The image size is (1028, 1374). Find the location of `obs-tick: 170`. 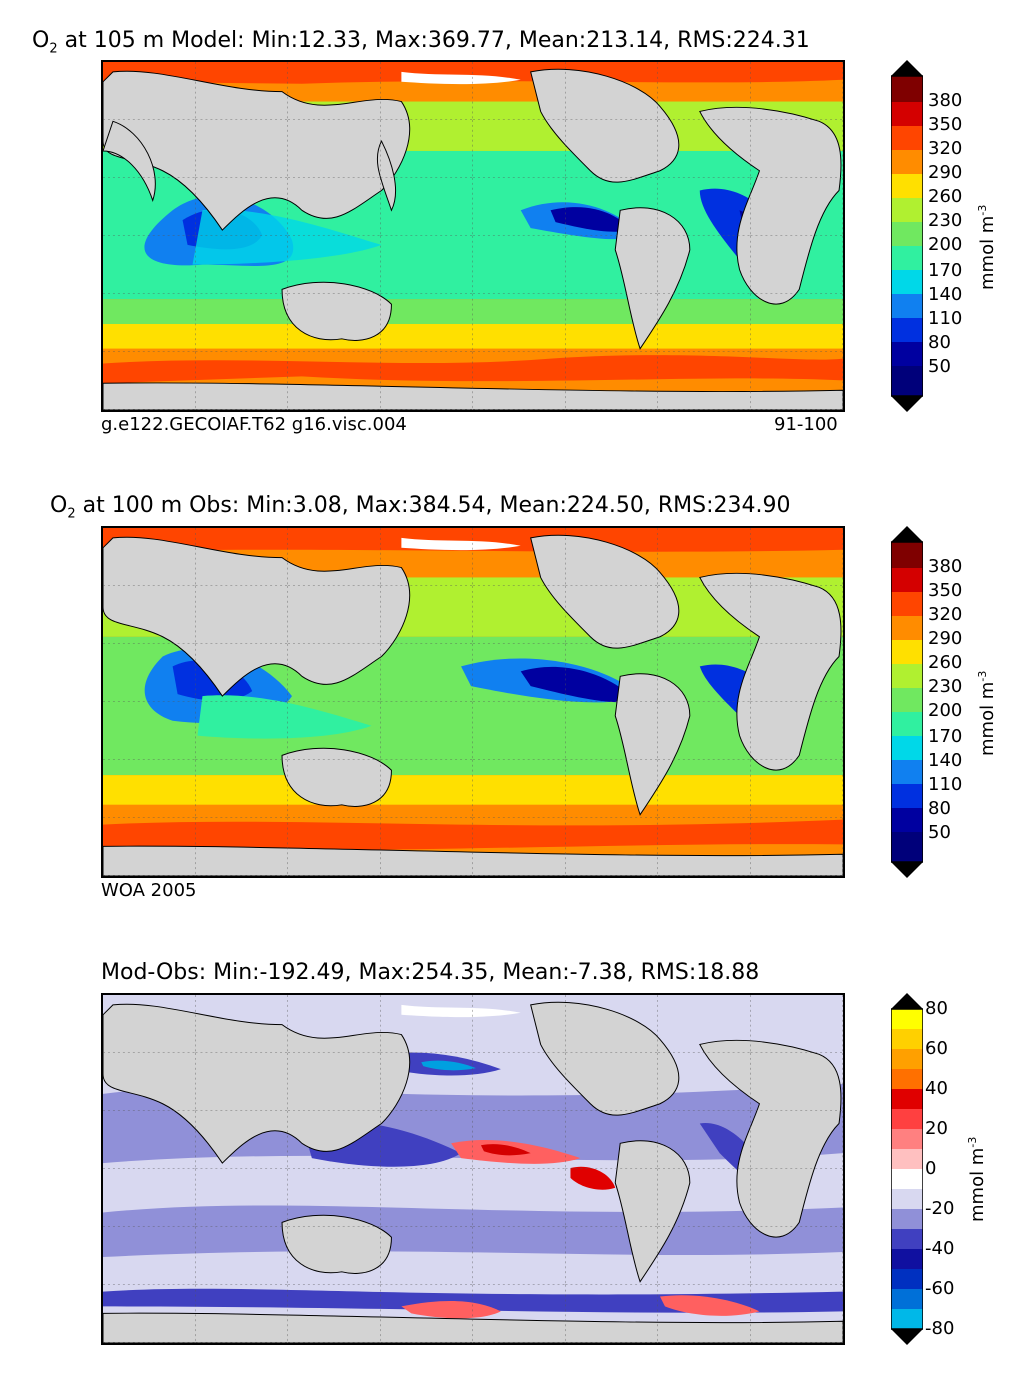

obs-tick: 170 is located at coordinates (945, 736).